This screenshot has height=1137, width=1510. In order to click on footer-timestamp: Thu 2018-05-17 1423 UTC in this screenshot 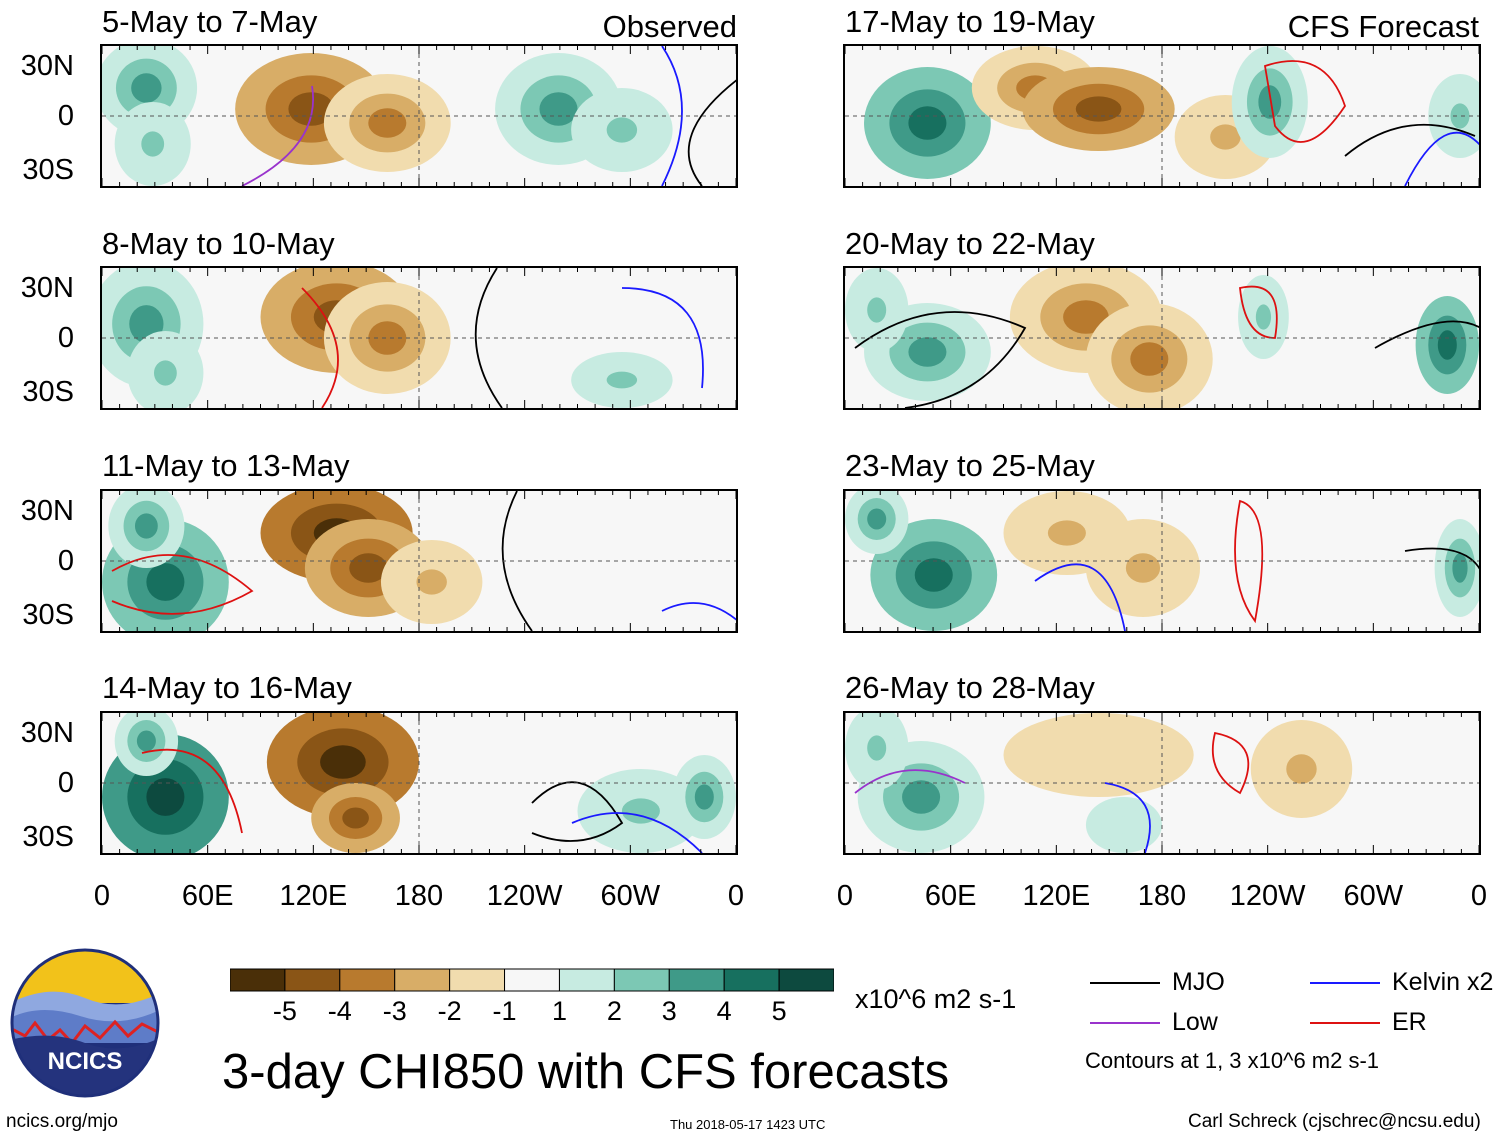, I will do `click(748, 1124)`.